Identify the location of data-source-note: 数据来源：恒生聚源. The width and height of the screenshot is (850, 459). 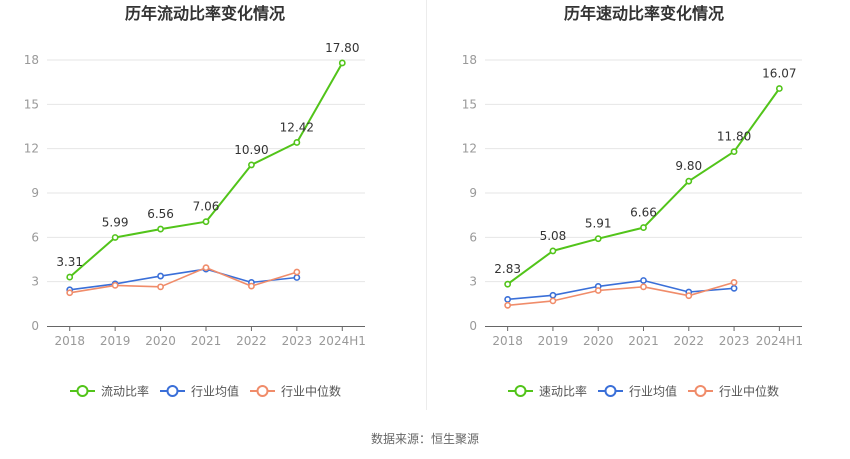
(425, 438).